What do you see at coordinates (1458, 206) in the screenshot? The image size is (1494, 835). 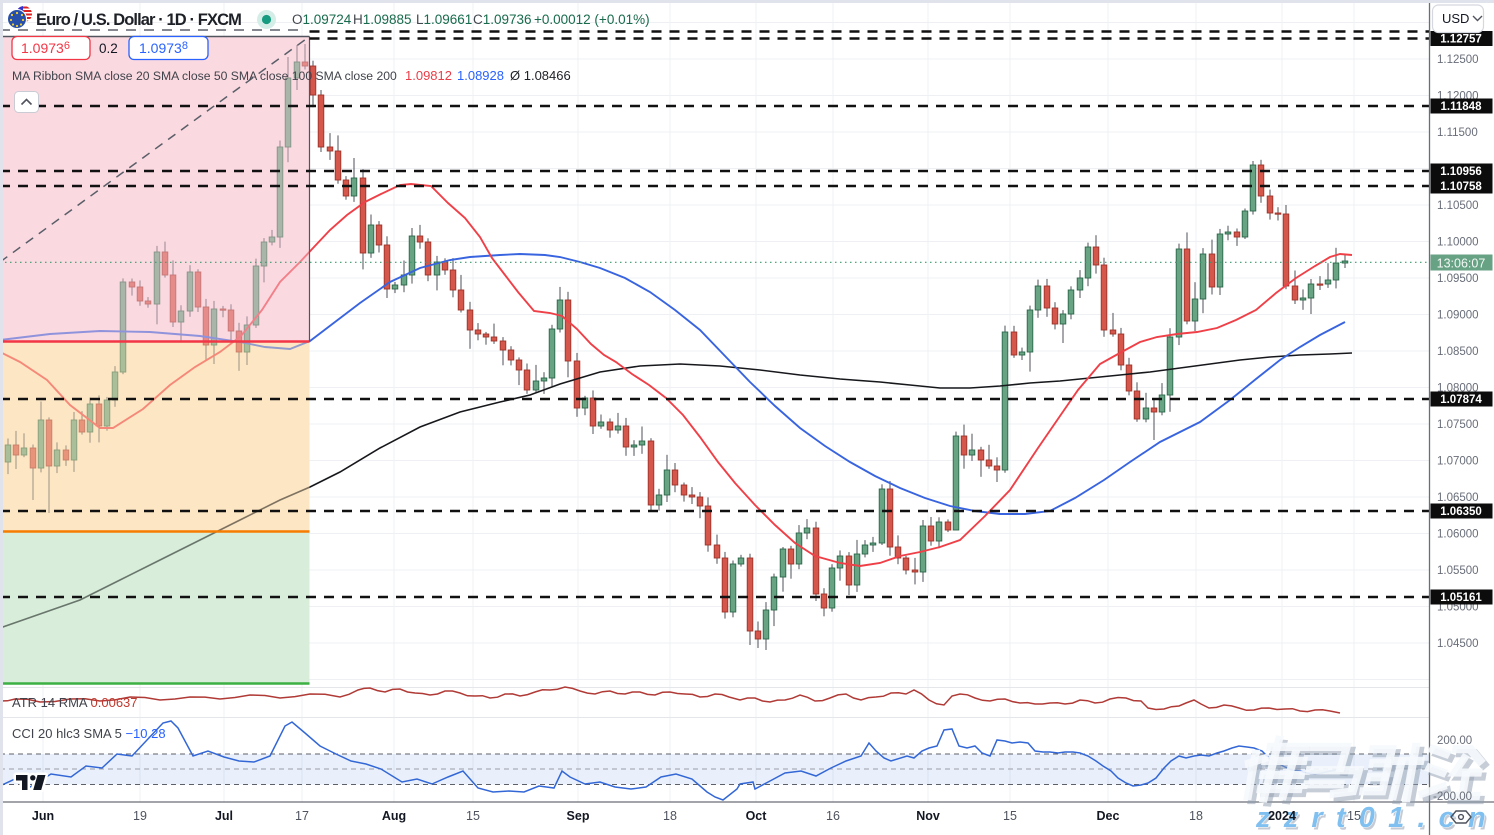 I see `svg-text: 1.10500` at bounding box center [1458, 206].